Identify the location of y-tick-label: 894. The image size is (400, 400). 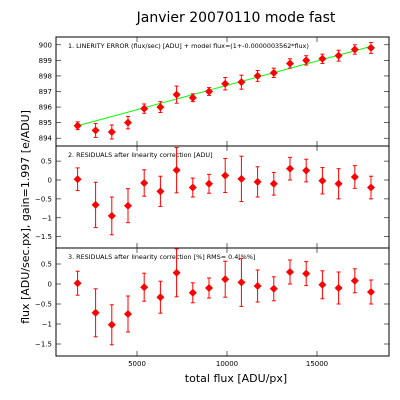
(46, 139).